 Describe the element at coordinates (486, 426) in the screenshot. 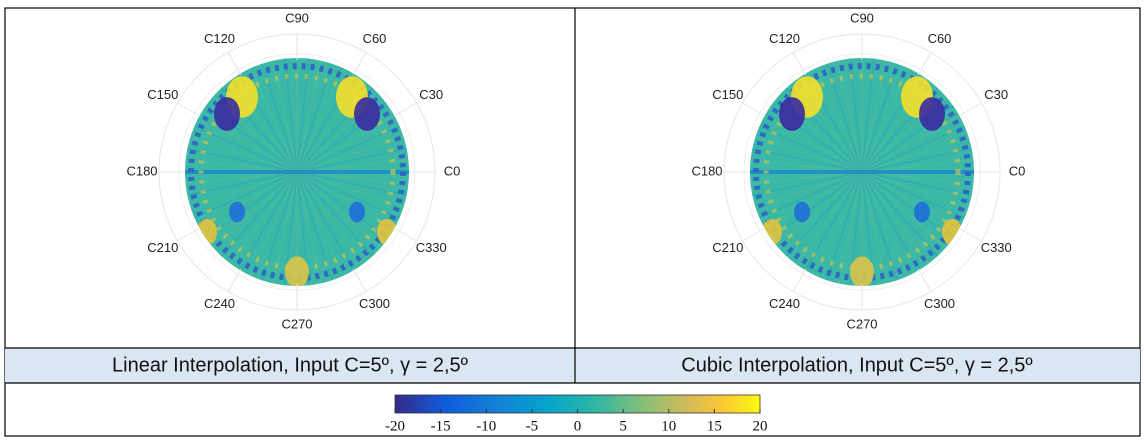

I see `colorbar-tick-label: -10` at that location.